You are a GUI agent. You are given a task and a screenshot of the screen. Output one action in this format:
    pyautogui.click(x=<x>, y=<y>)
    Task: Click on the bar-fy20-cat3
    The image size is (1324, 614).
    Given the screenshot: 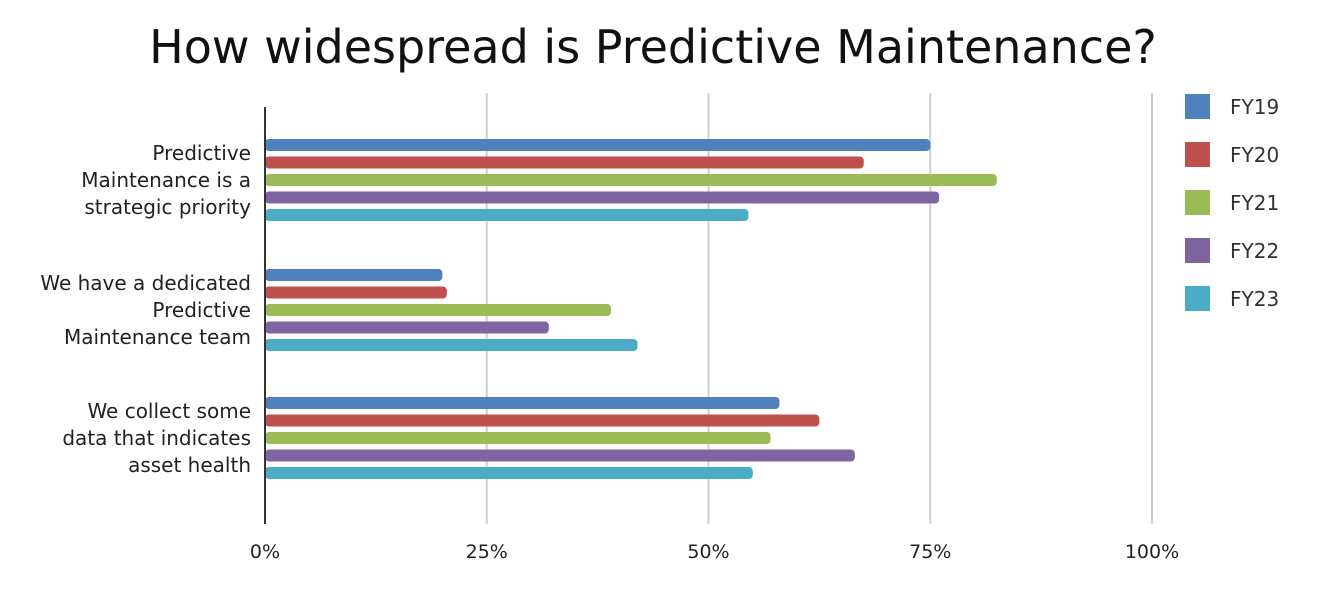 What is the action you would take?
    pyautogui.click(x=542, y=420)
    